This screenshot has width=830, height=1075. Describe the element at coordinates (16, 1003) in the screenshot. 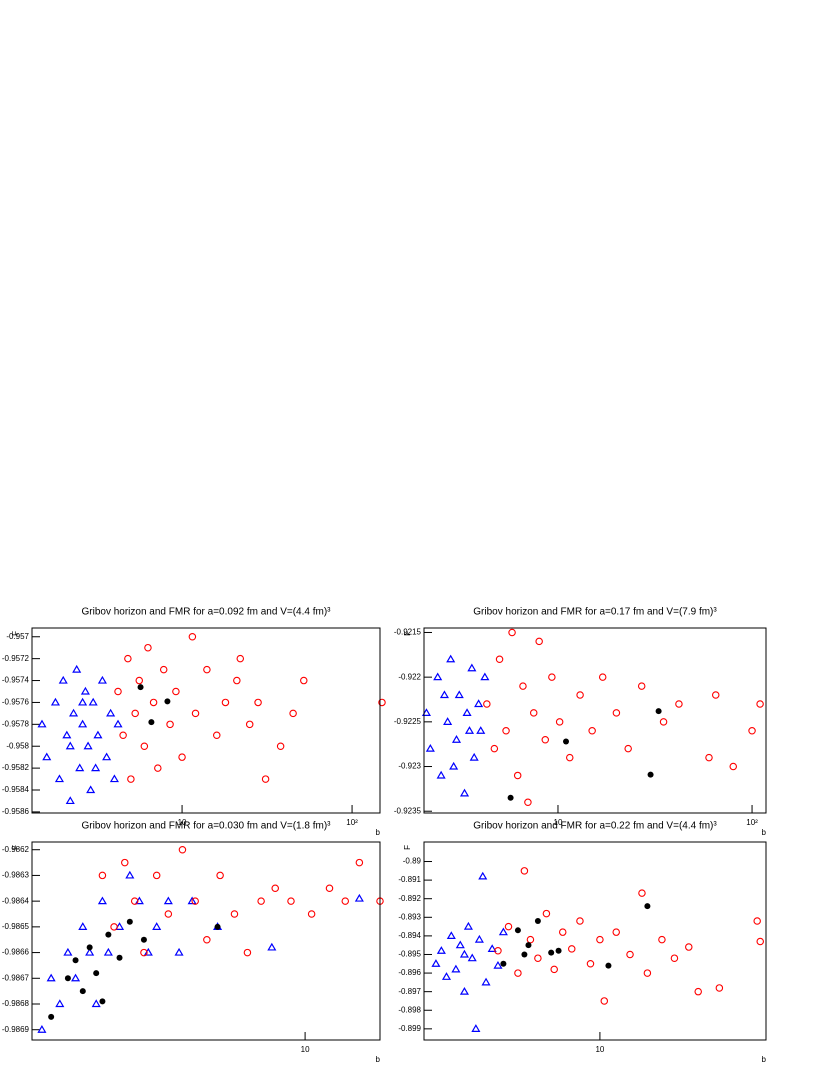

I see `y-tick-label: -0.9868` at that location.